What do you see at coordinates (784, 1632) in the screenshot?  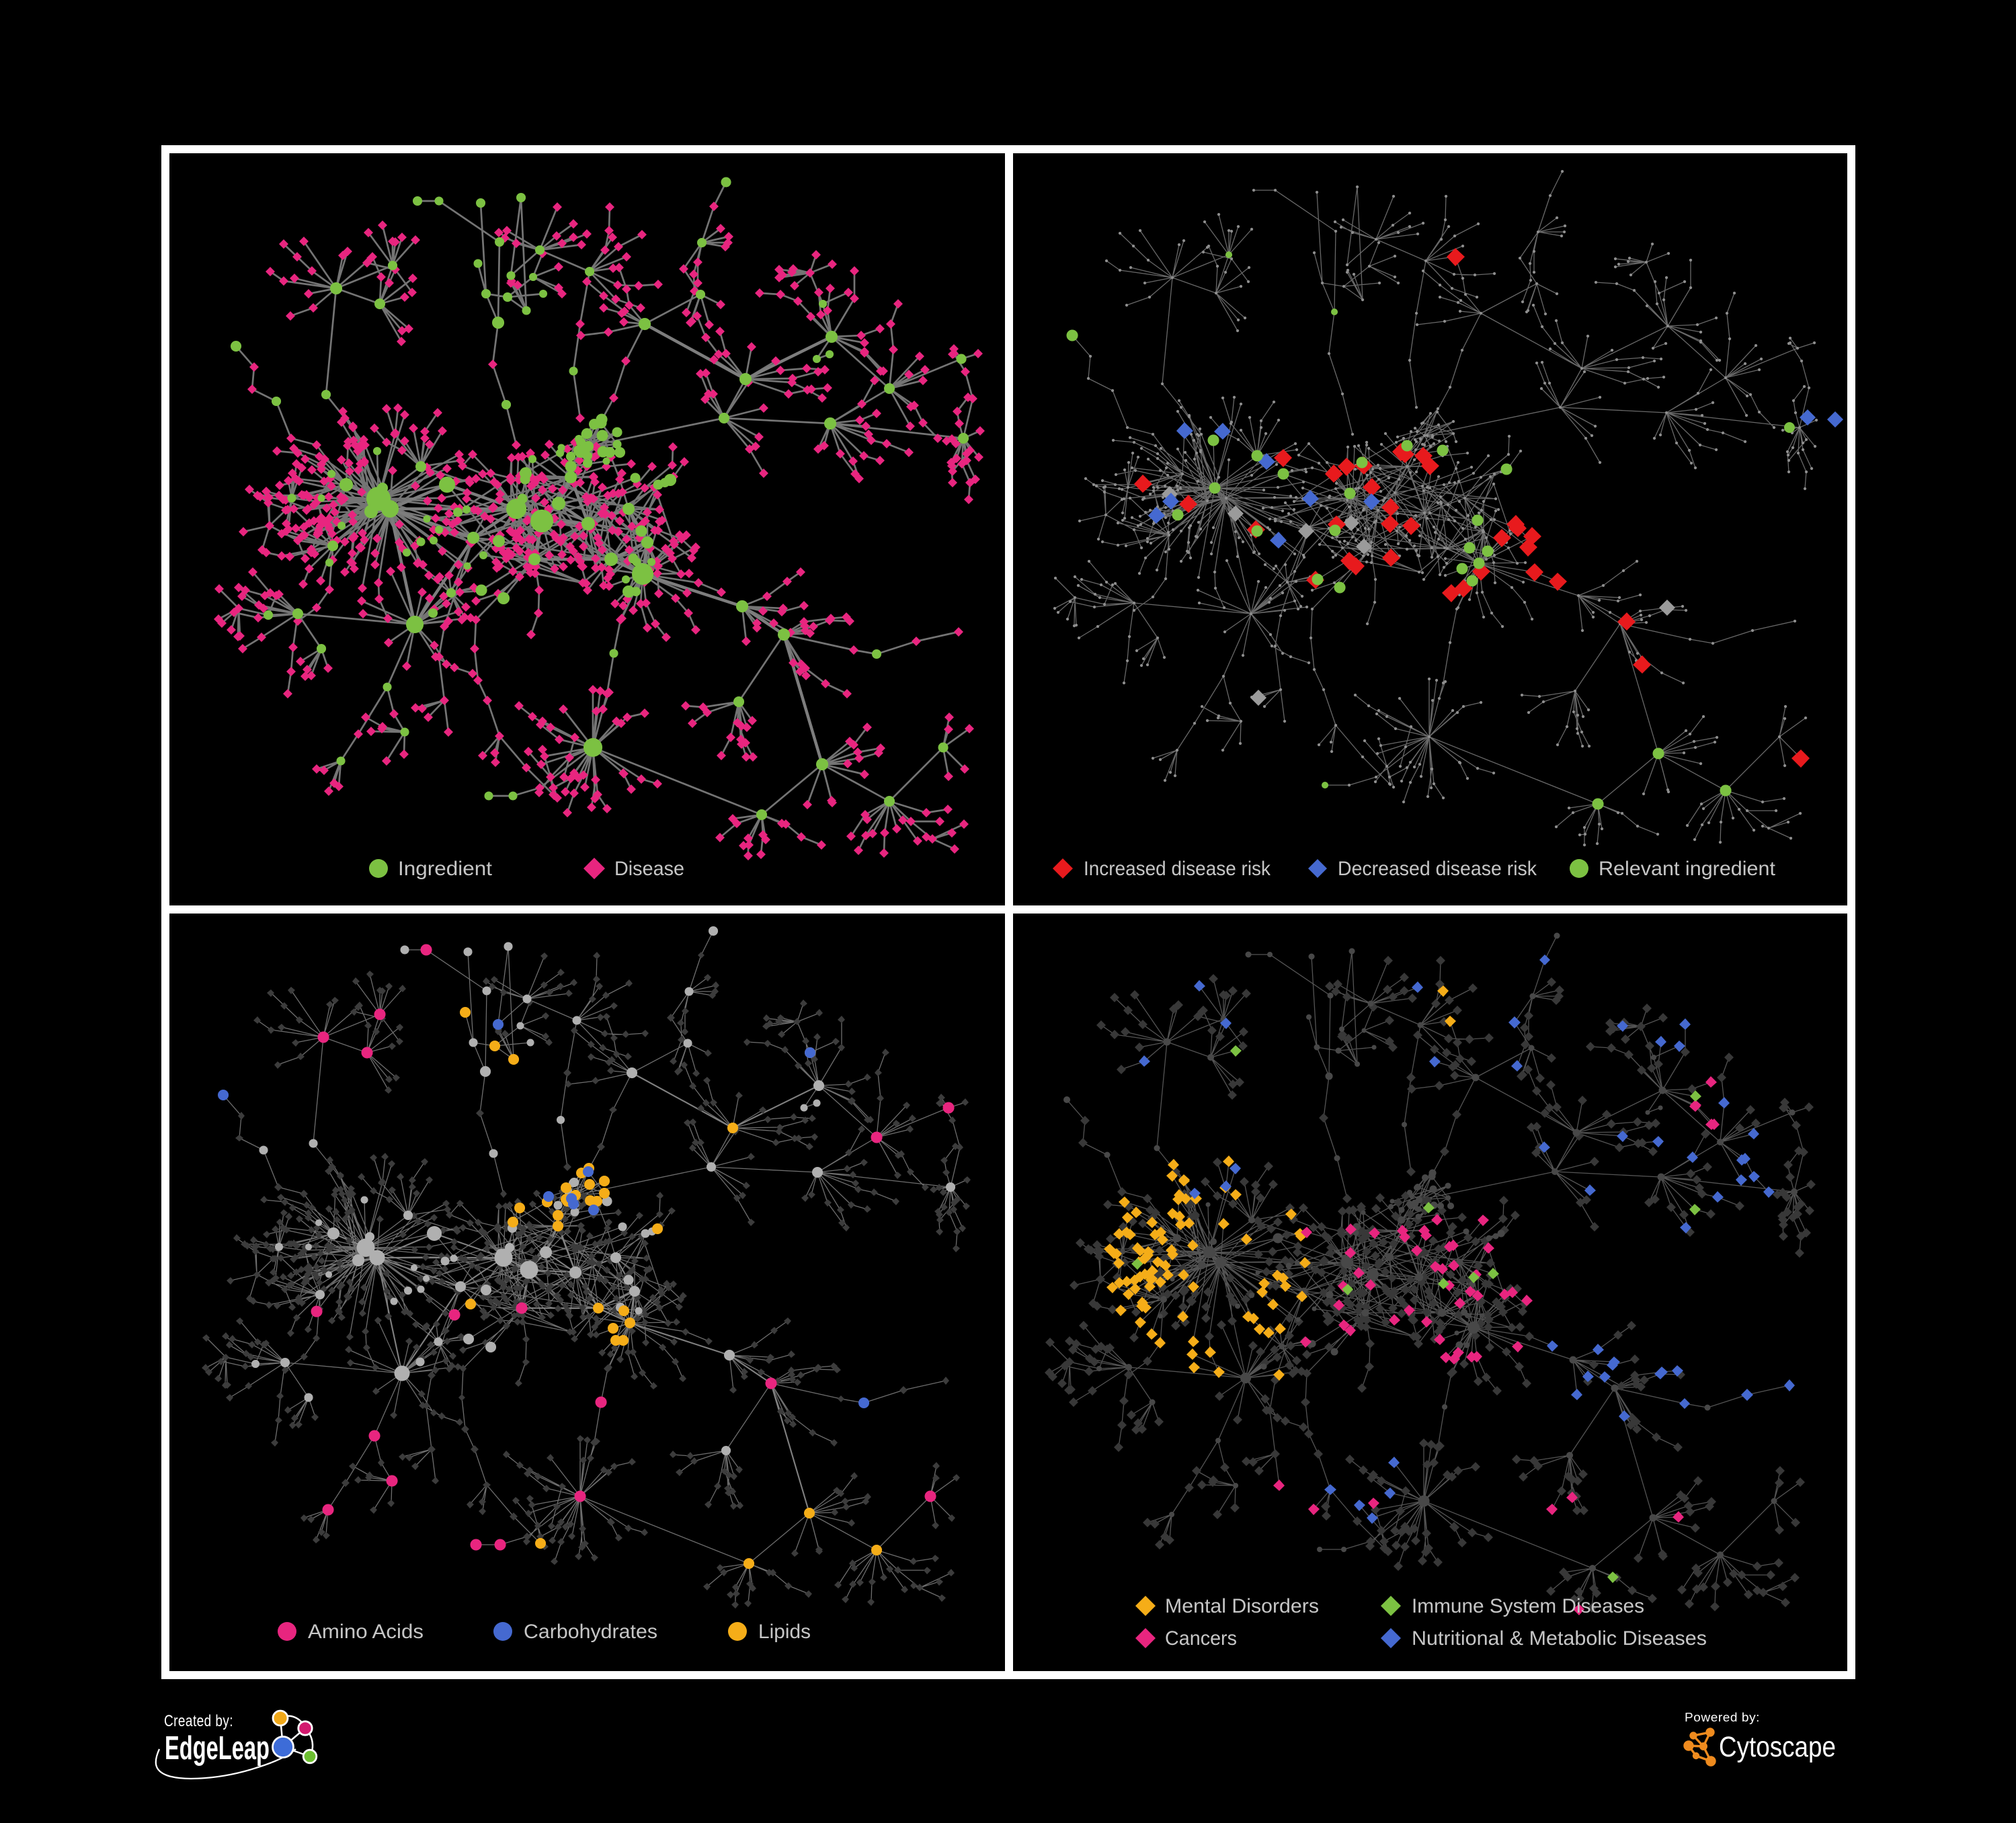 I see `svg-text: Lipids` at bounding box center [784, 1632].